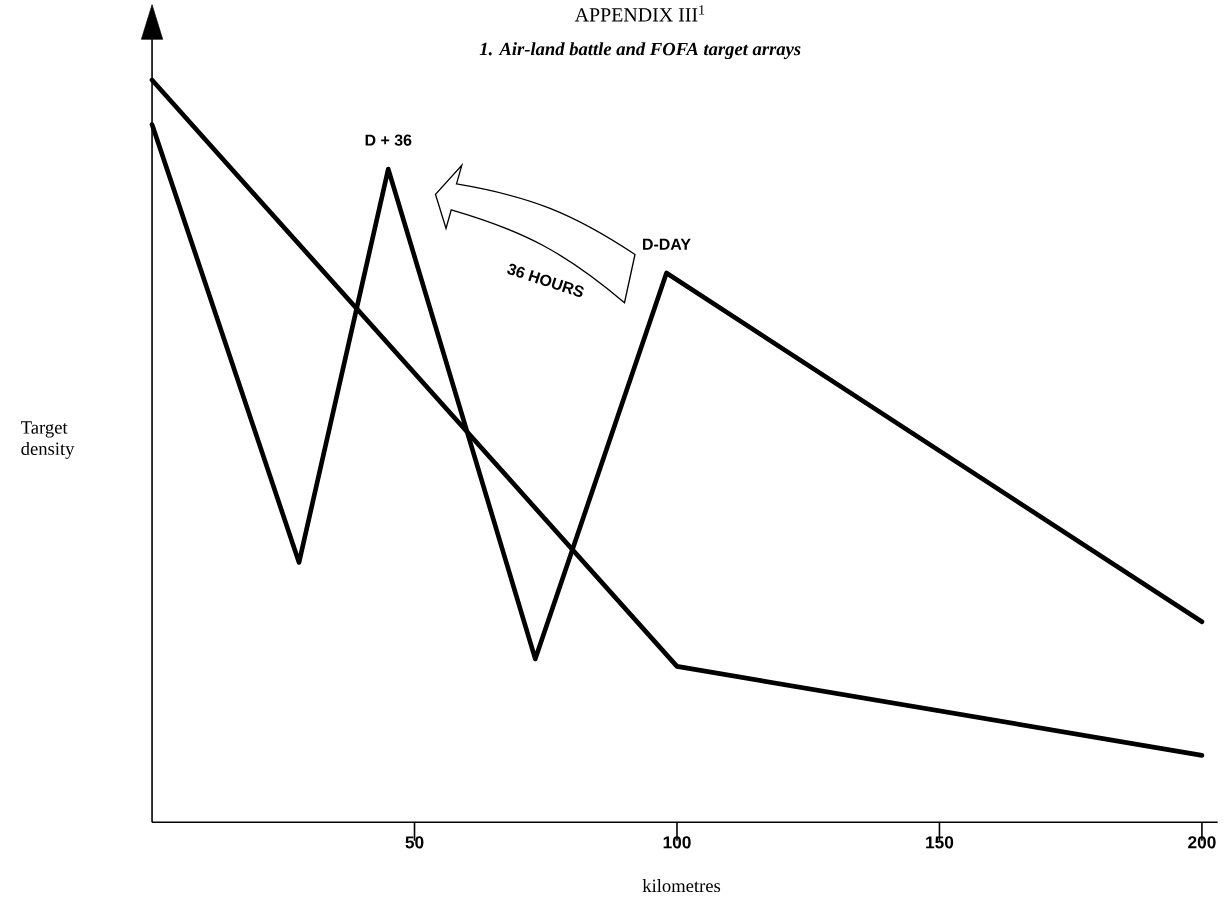 Image resolution: width=1227 pixels, height=904 pixels. What do you see at coordinates (414, 842) in the screenshot?
I see `x-tick-label: 50` at bounding box center [414, 842].